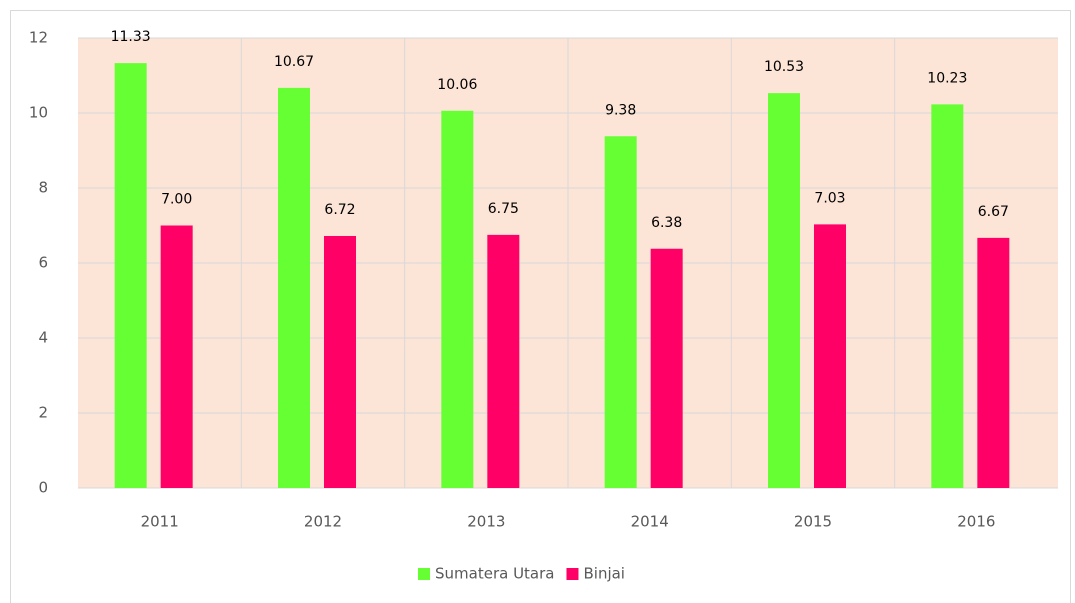  I want to click on value-label: 10.67, so click(294, 62).